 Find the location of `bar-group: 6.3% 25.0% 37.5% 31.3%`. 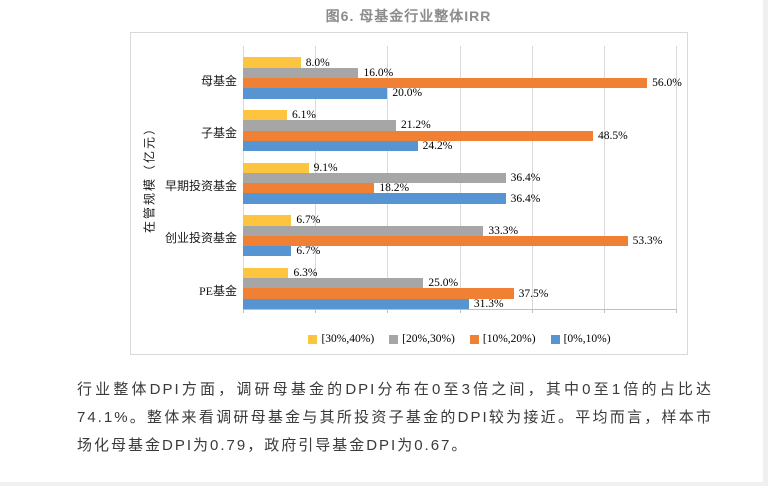

bar-group: 6.3% 25.0% 37.5% 31.3% is located at coordinates (459, 288).